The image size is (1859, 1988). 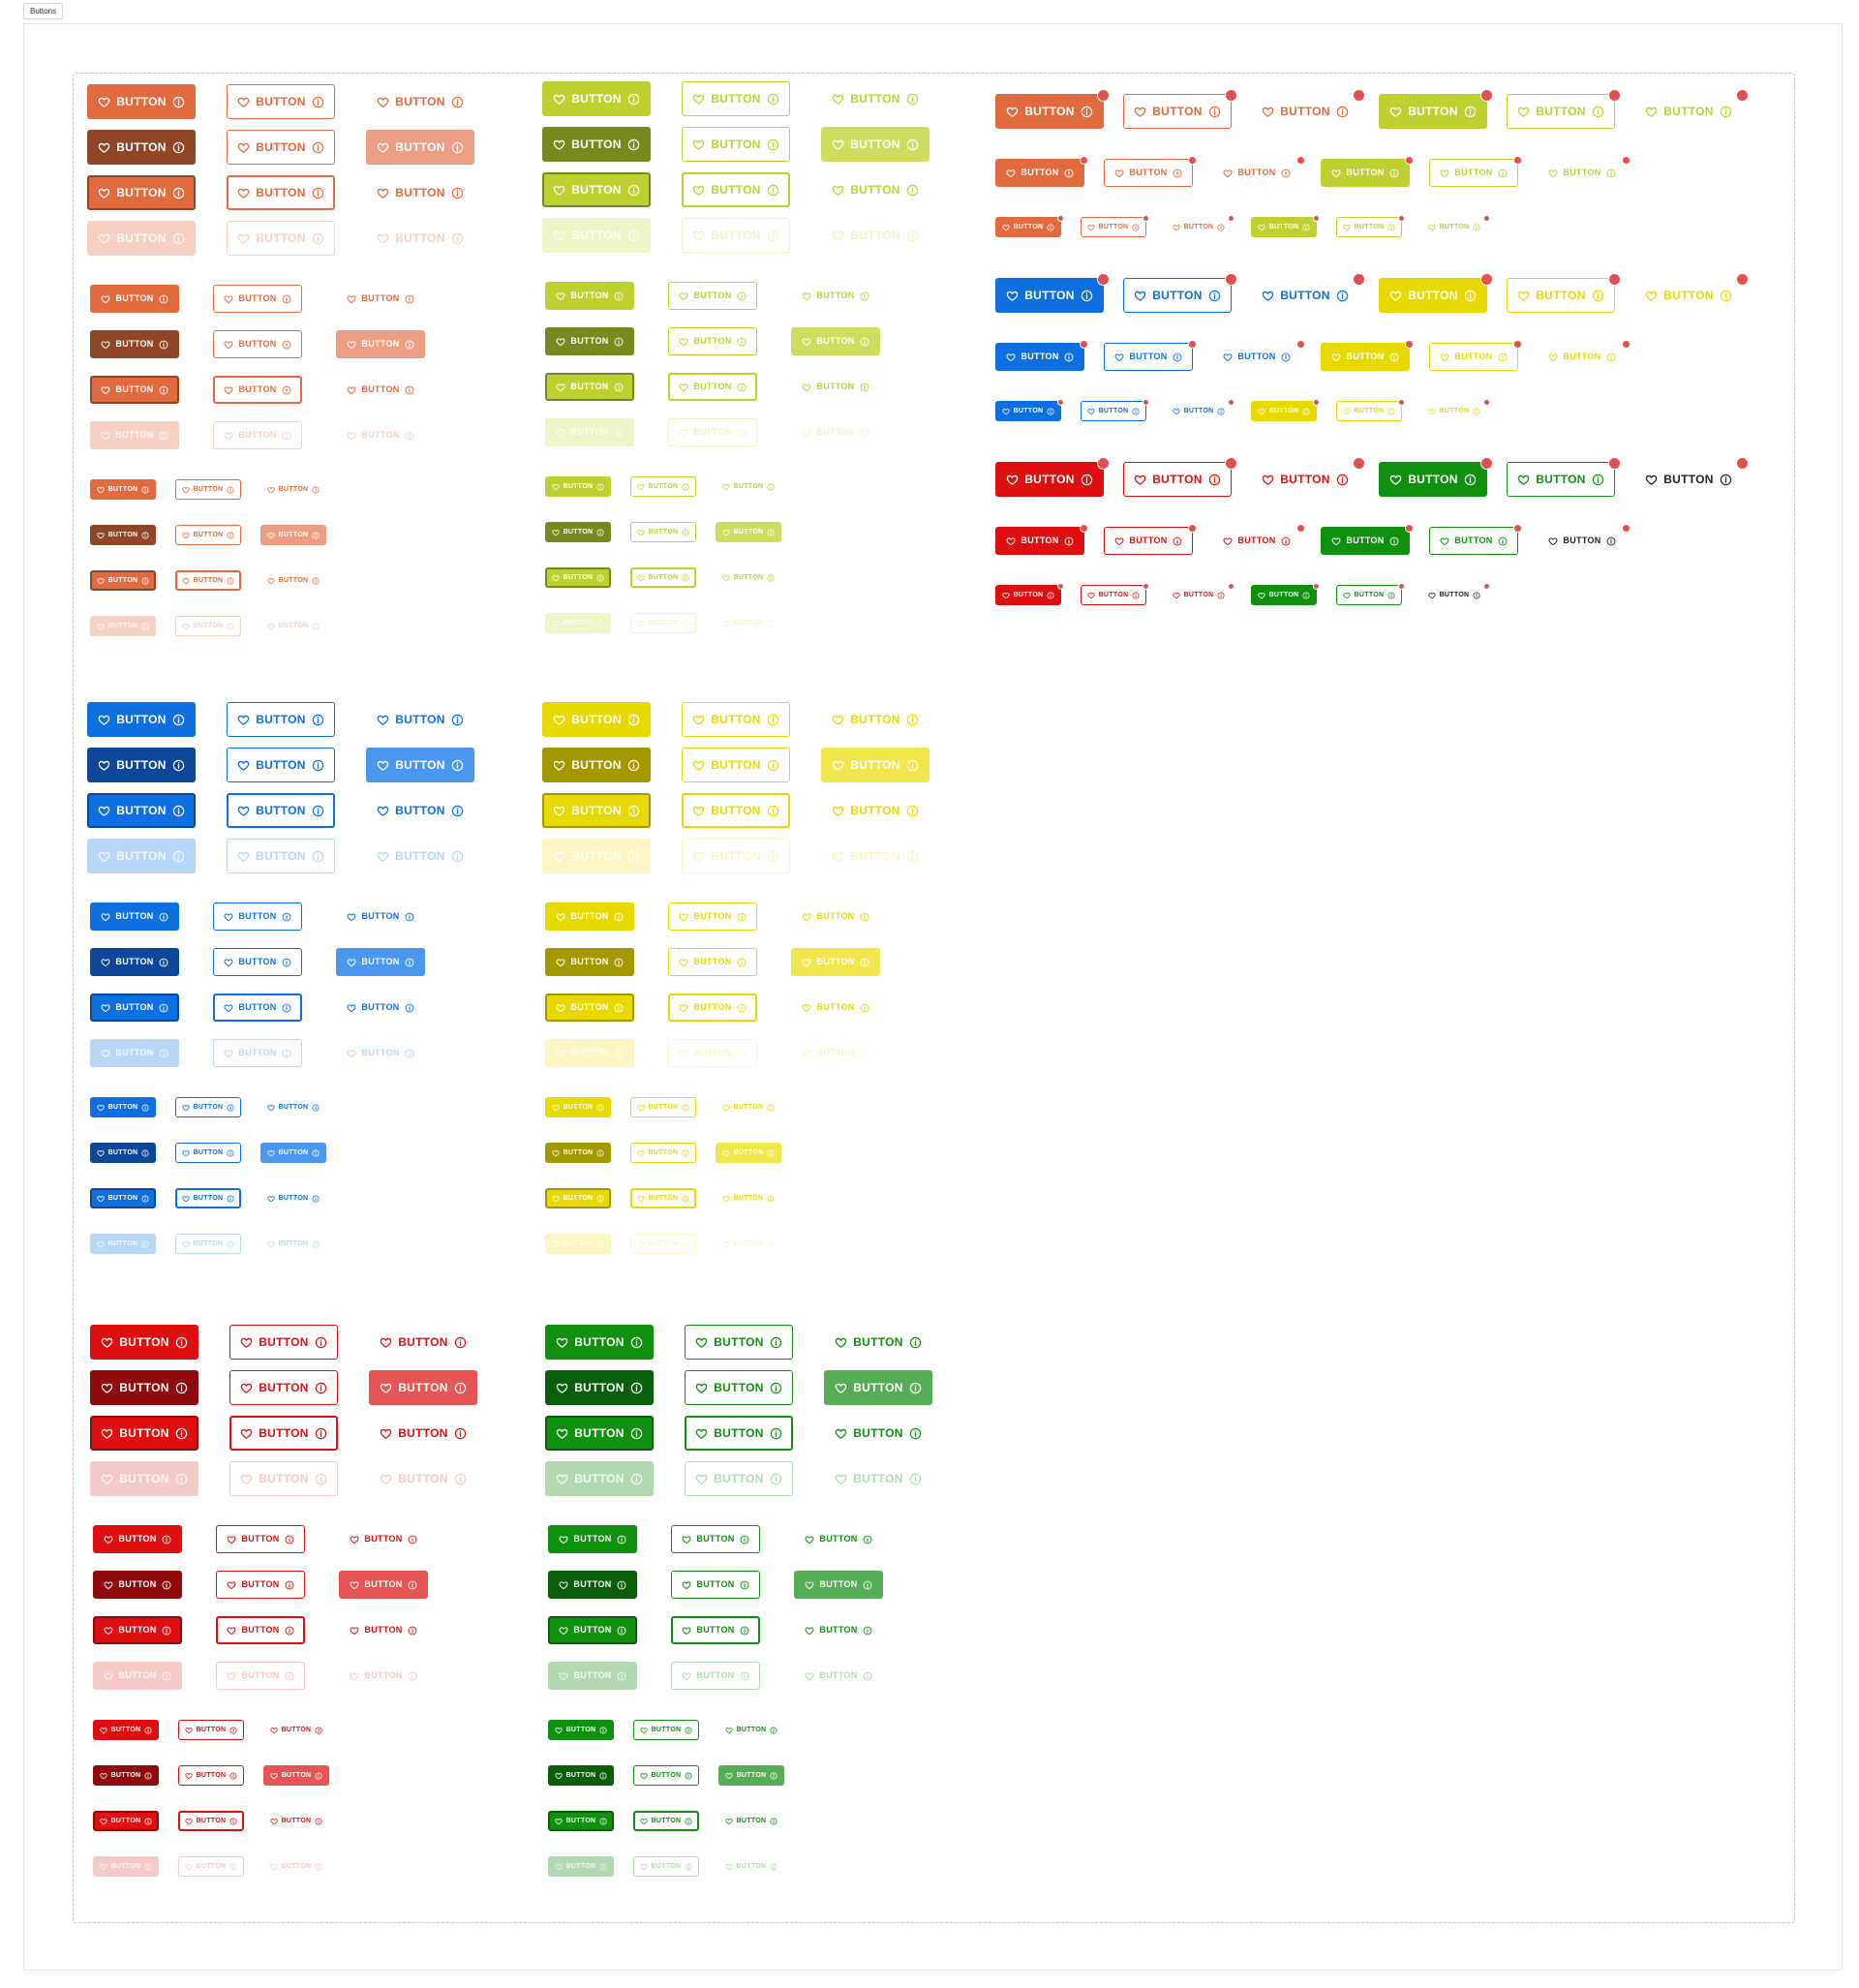 What do you see at coordinates (878, 1342) in the screenshot?
I see `green-text-default-large-button: BUTTON` at bounding box center [878, 1342].